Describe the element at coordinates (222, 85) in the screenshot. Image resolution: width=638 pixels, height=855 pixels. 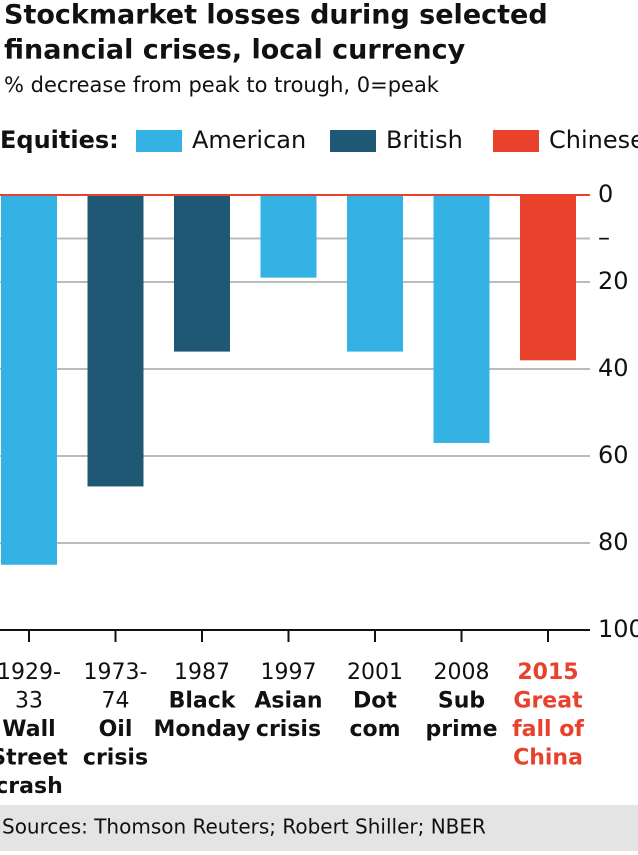
I see `chart-subtitle: % decrease from peak to trough, 0=peak` at that location.